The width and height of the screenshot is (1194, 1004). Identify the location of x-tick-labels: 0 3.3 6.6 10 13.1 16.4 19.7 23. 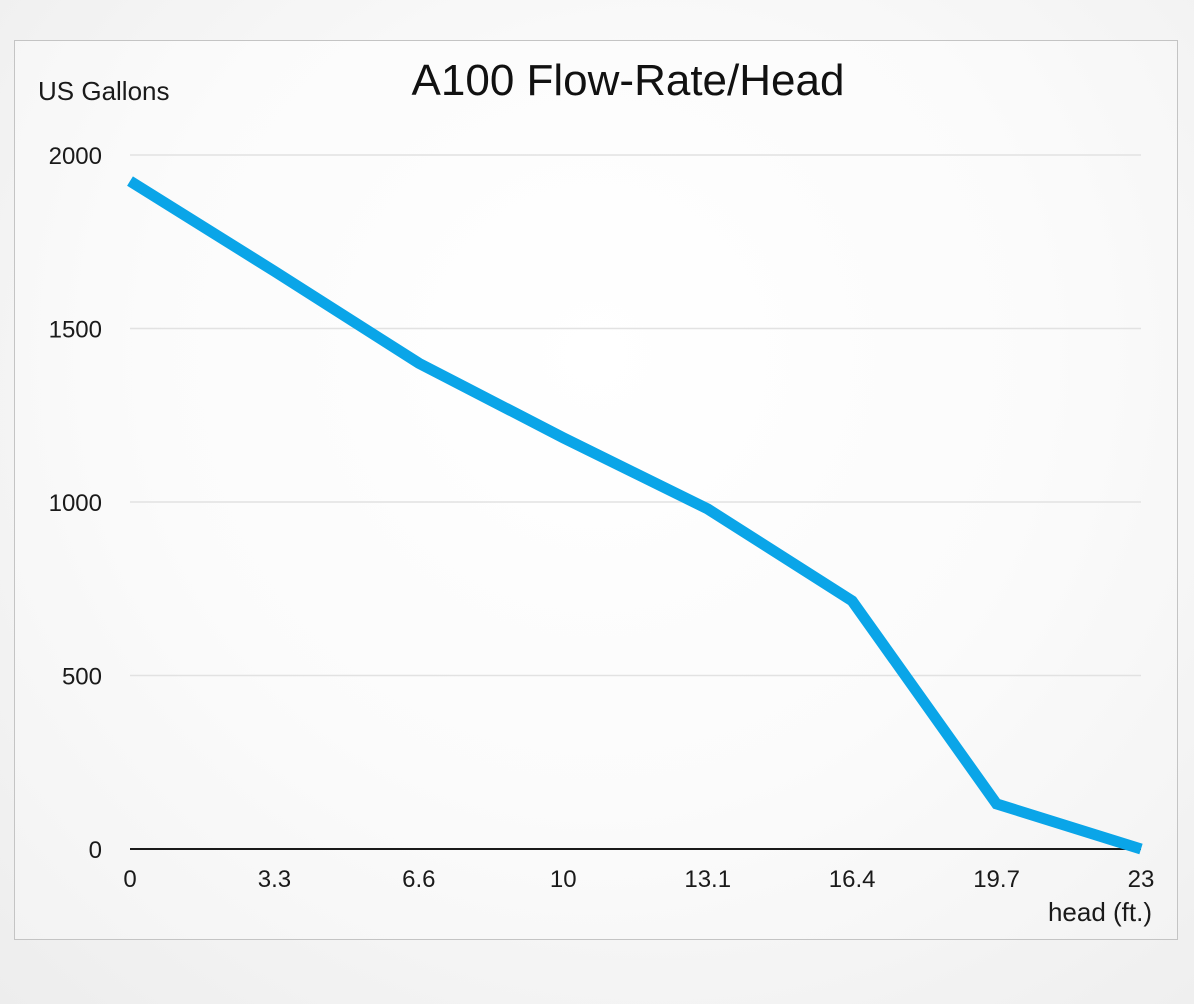
(638, 879).